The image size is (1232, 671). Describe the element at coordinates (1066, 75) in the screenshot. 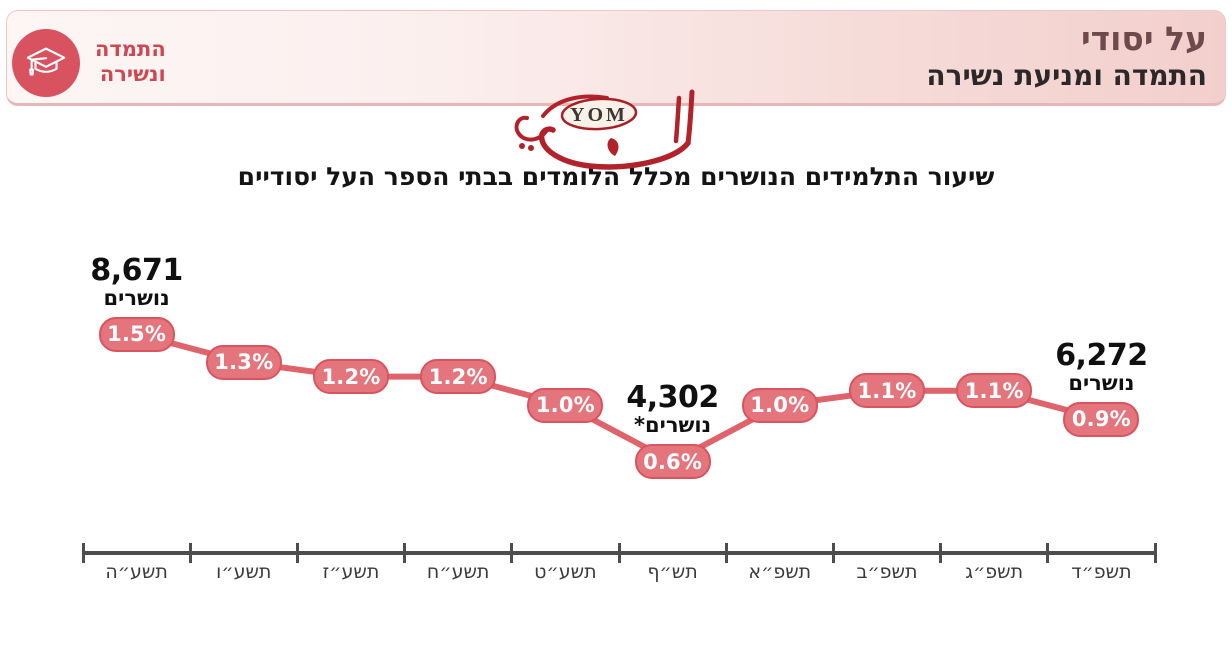

I see `header-subtitle: התמדה ומניעת נשירה` at that location.